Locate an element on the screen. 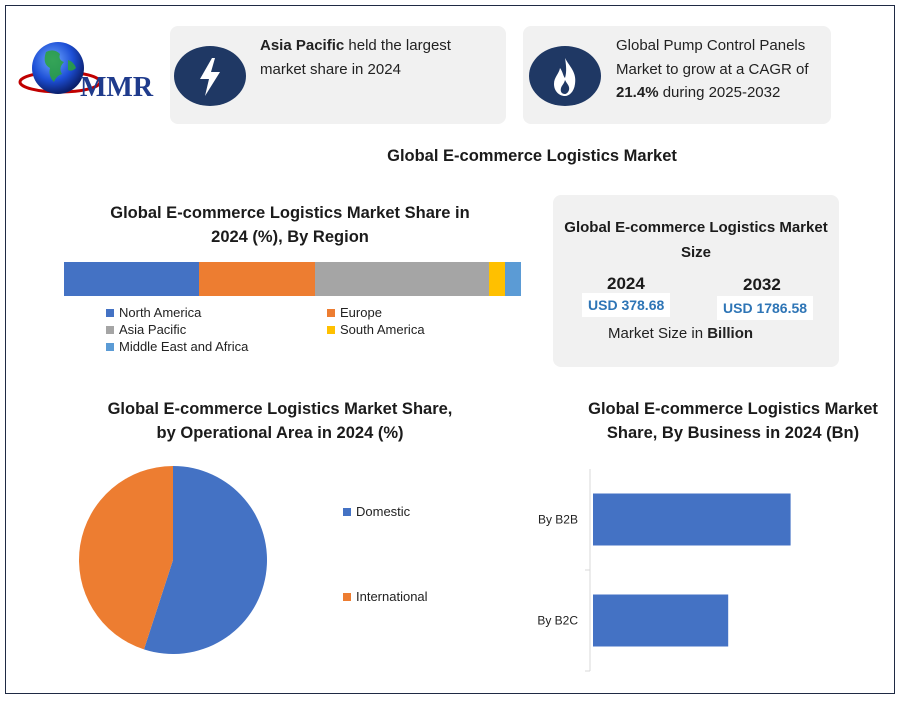 The image size is (901, 701). mmr-logo: MMR is located at coordinates (86, 72).